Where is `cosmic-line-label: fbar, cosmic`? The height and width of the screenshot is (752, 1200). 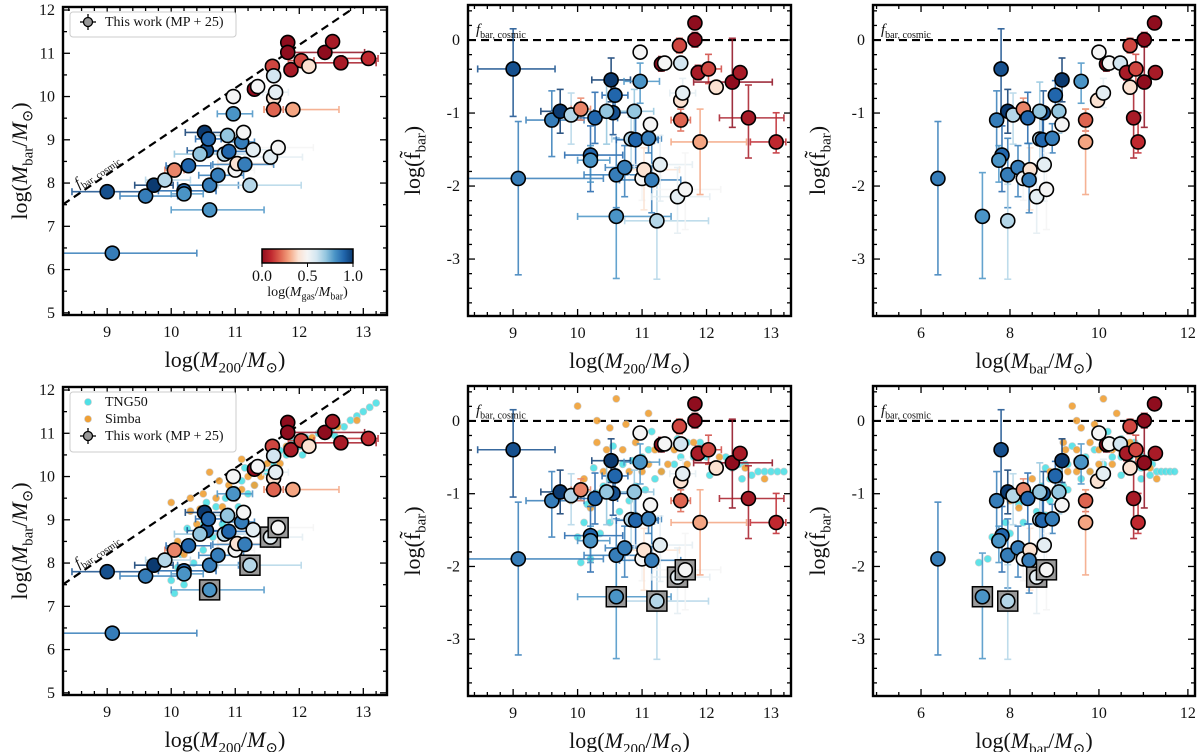 cosmic-line-label: fbar, cosmic is located at coordinates (501, 412).